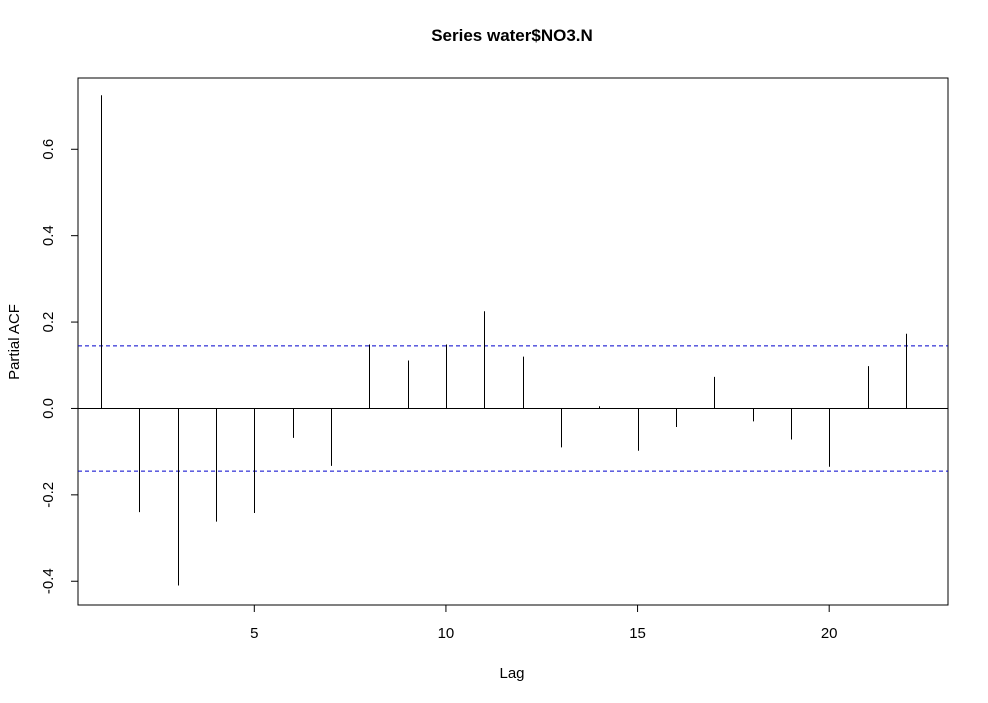 This screenshot has height=703, width=988. What do you see at coordinates (254, 633) in the screenshot?
I see `x-tick-label: 5` at bounding box center [254, 633].